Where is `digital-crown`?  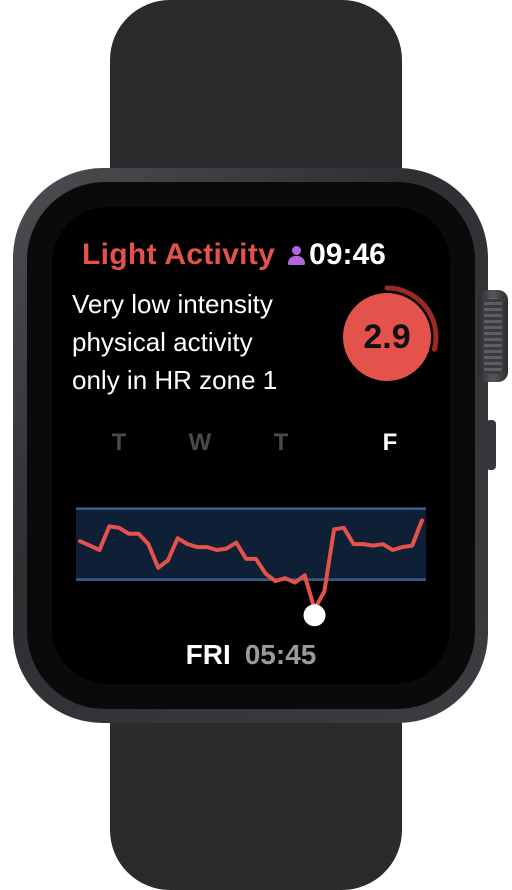 digital-crown is located at coordinates (493, 336).